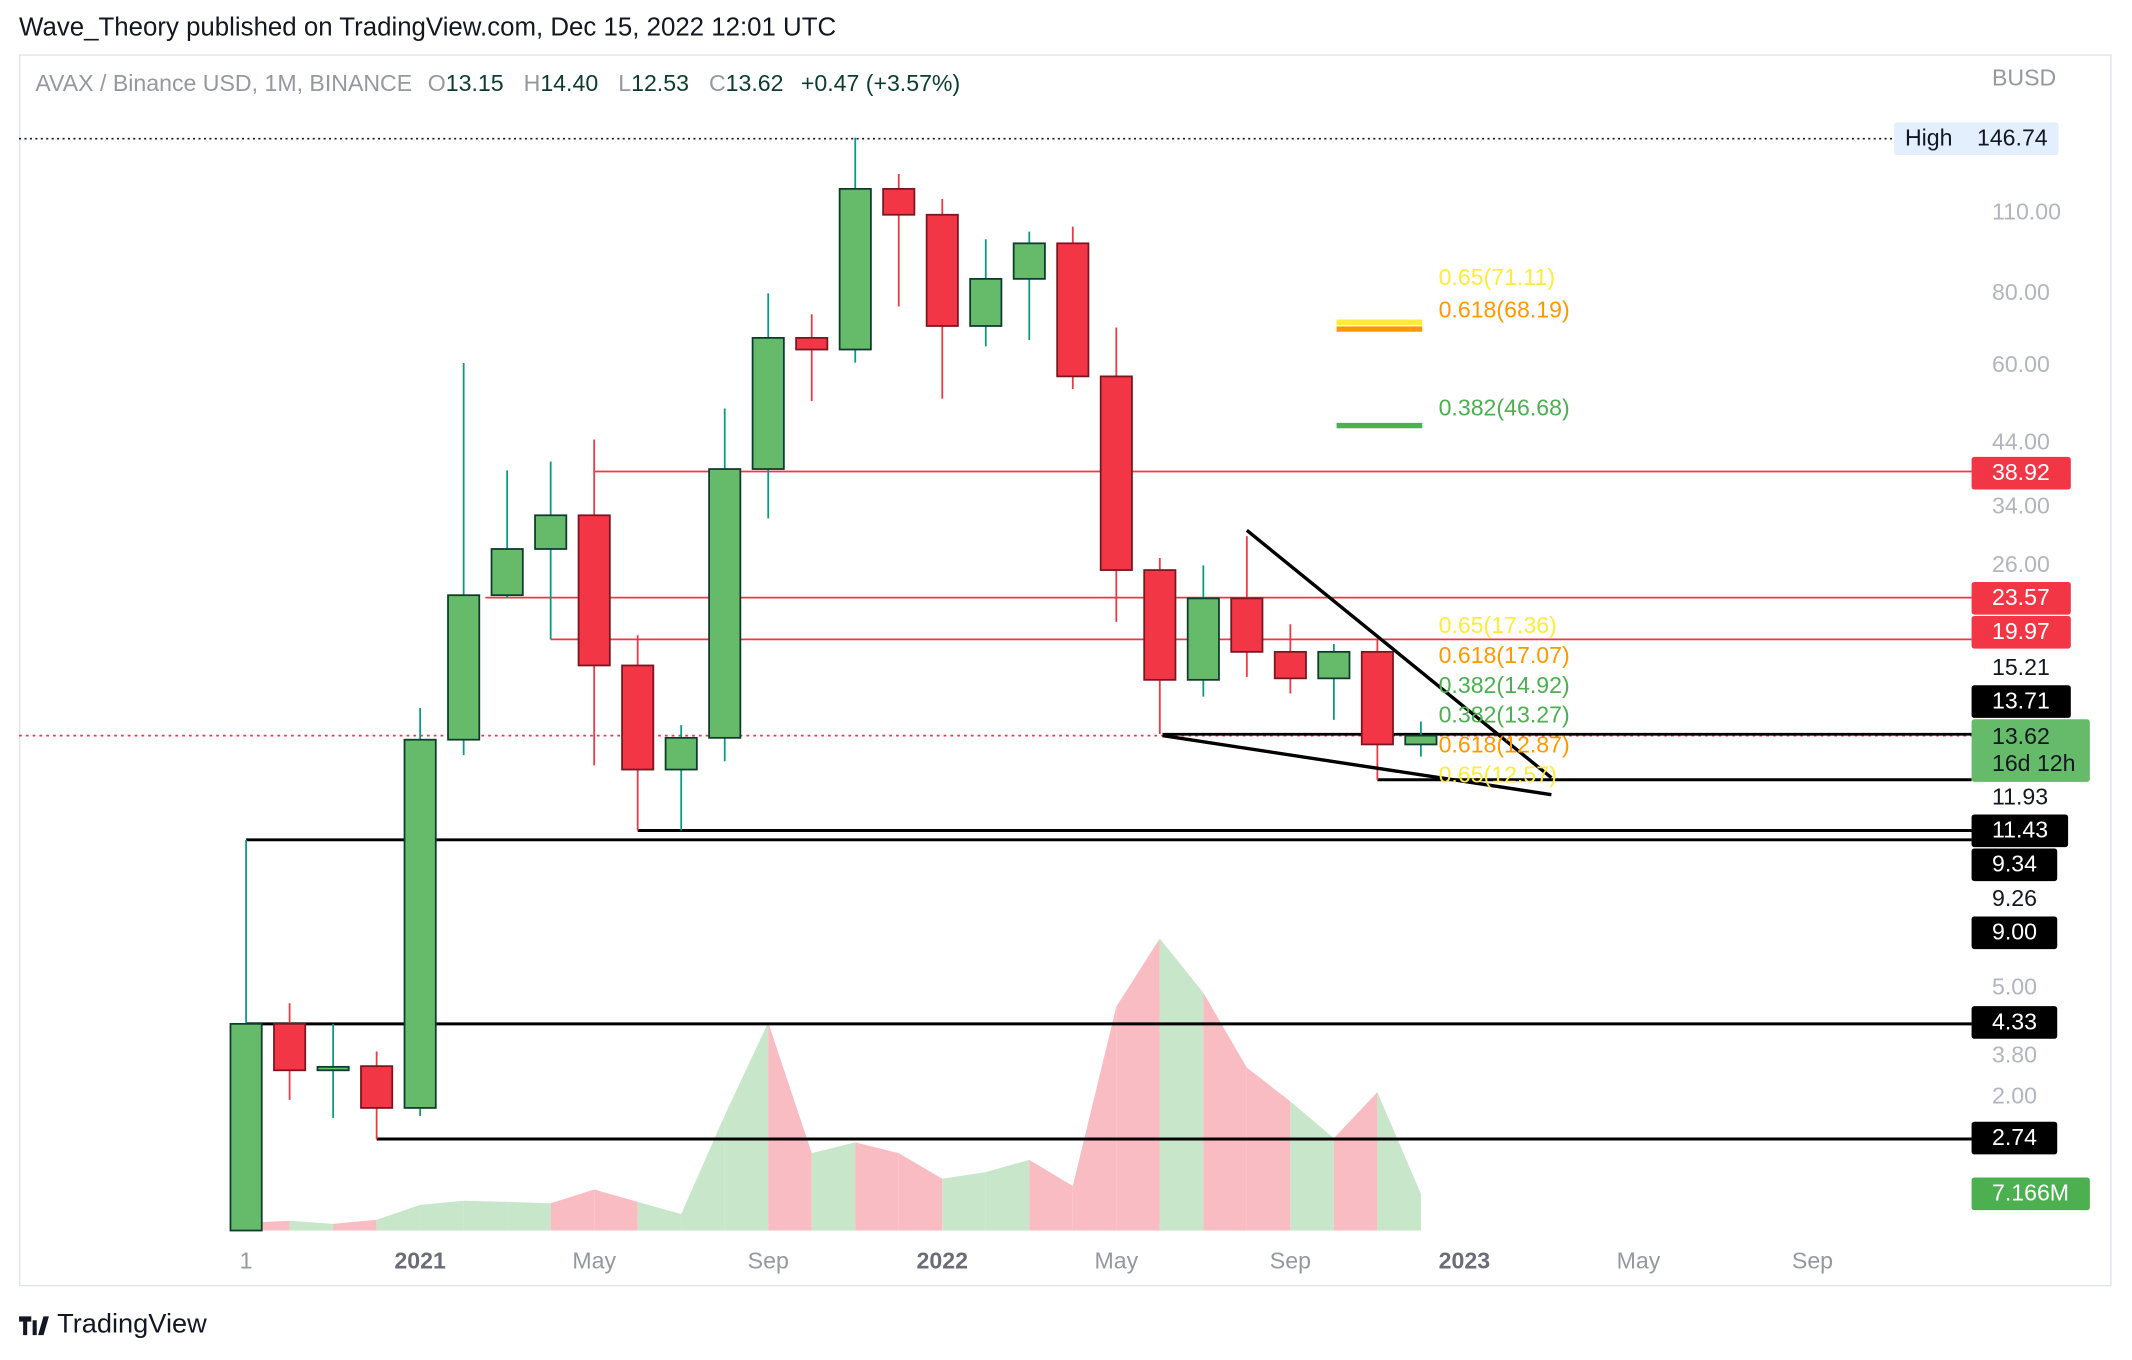 The height and width of the screenshot is (1360, 2132). Describe the element at coordinates (2020, 667) in the screenshot. I see `y-axis-tick: 15.21` at that location.